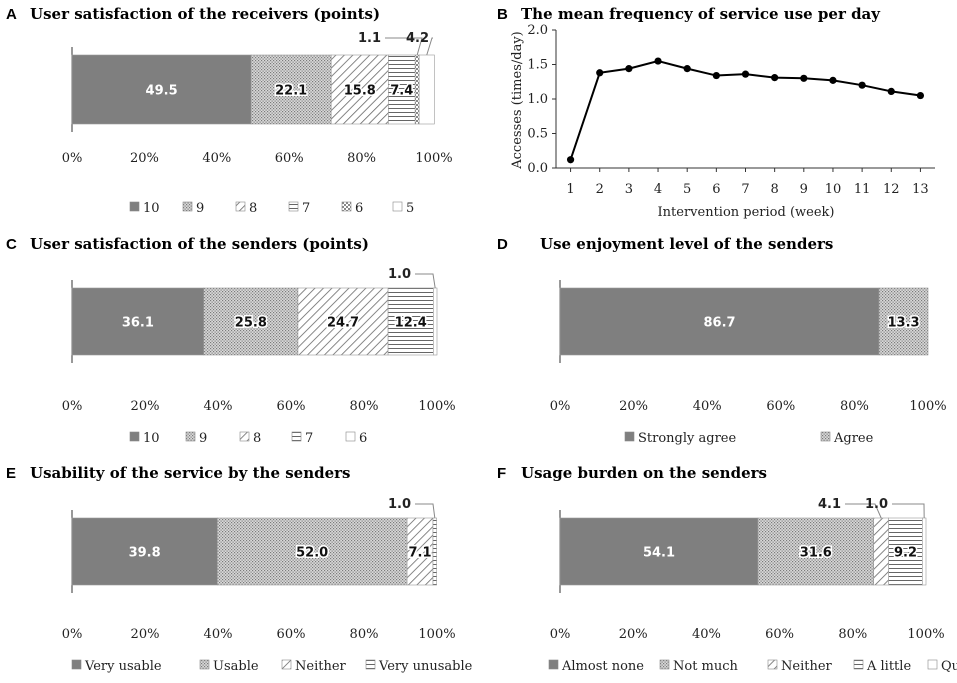 The height and width of the screenshot is (683, 957). Describe the element at coordinates (257, 438) in the screenshot. I see `legend-entry: 8` at that location.